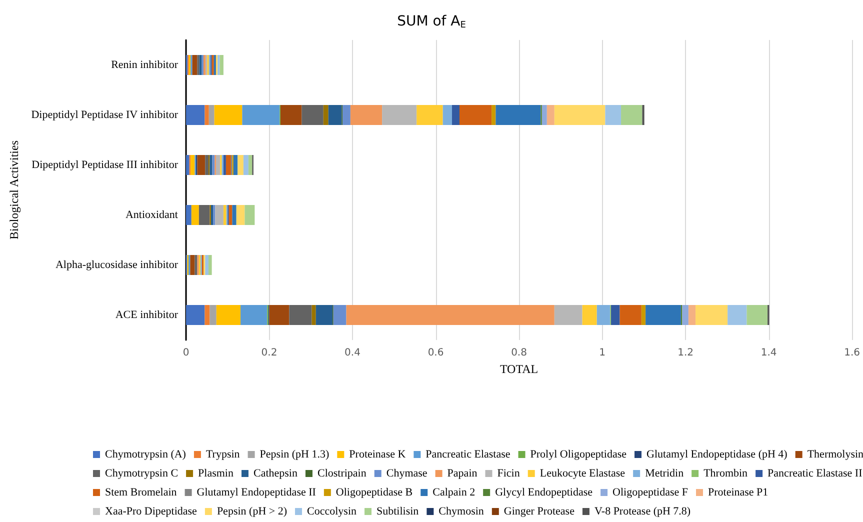 Image resolution: width=863 pixels, height=522 pixels. What do you see at coordinates (717, 454) in the screenshot?
I see `legend-label: Glutamyl Endopeptidase (pH 4)` at bounding box center [717, 454].